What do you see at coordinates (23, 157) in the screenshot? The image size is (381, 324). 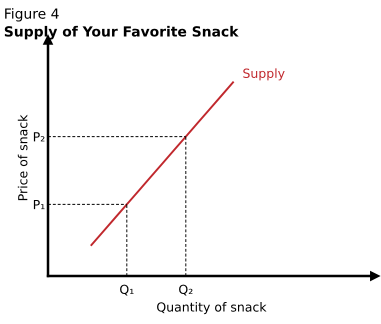 I see `y-axis-title: Price of snack` at bounding box center [23, 157].